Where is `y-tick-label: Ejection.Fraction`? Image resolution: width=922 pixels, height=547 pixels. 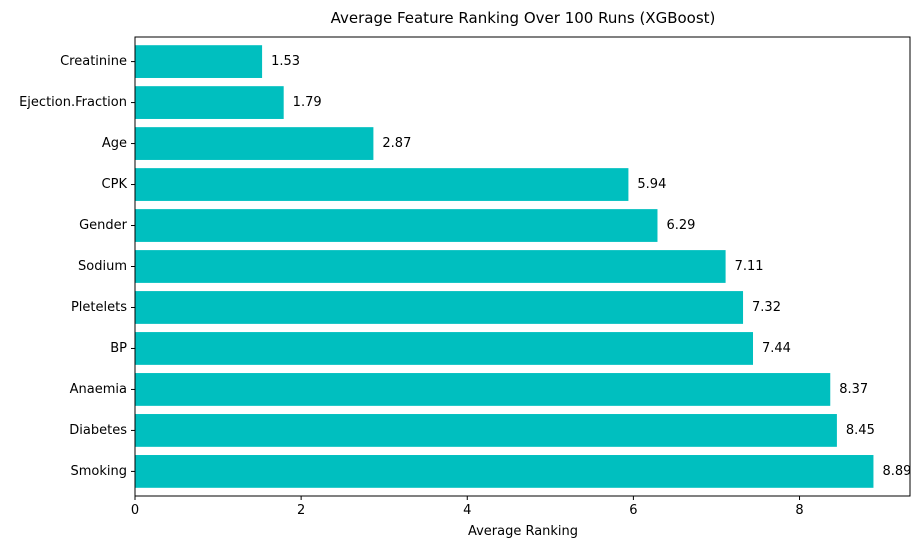
y-tick-label: Ejection.Fraction is located at coordinates (73, 102).